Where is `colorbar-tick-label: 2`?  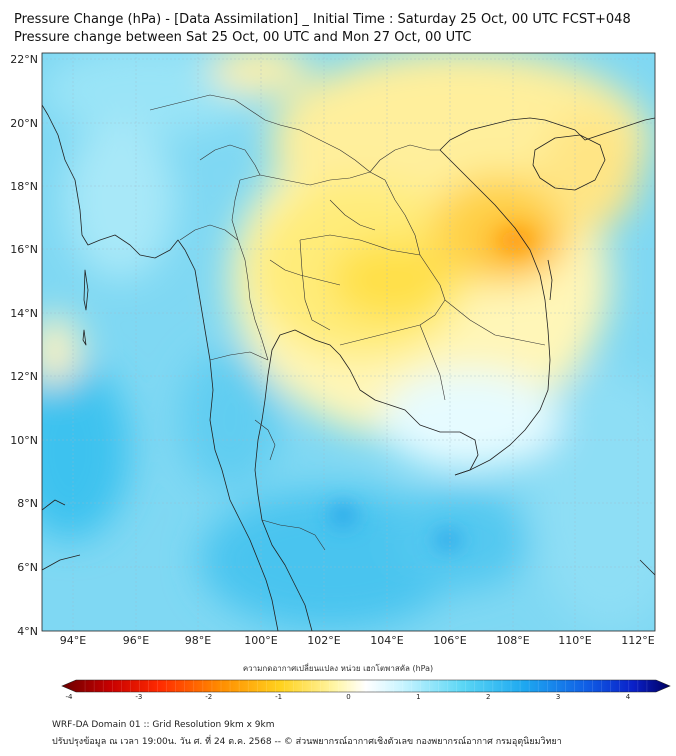
colorbar-tick-label: 2 is located at coordinates (488, 697).